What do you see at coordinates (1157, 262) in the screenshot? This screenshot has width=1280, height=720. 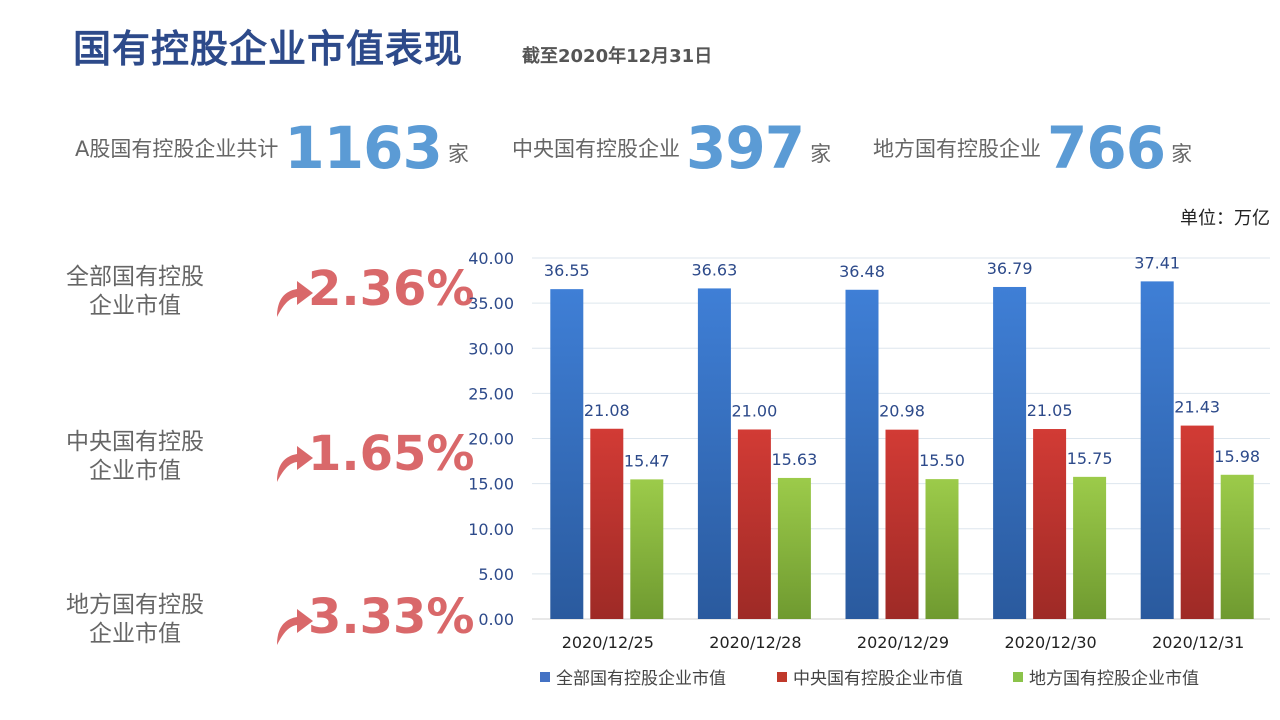 I see `data-label: 37.41` at bounding box center [1157, 262].